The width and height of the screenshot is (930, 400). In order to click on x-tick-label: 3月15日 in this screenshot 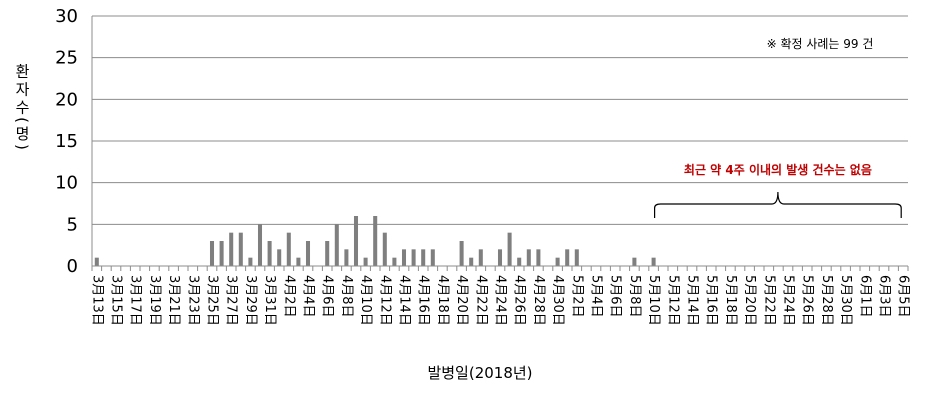, I will do `click(116, 300)`.